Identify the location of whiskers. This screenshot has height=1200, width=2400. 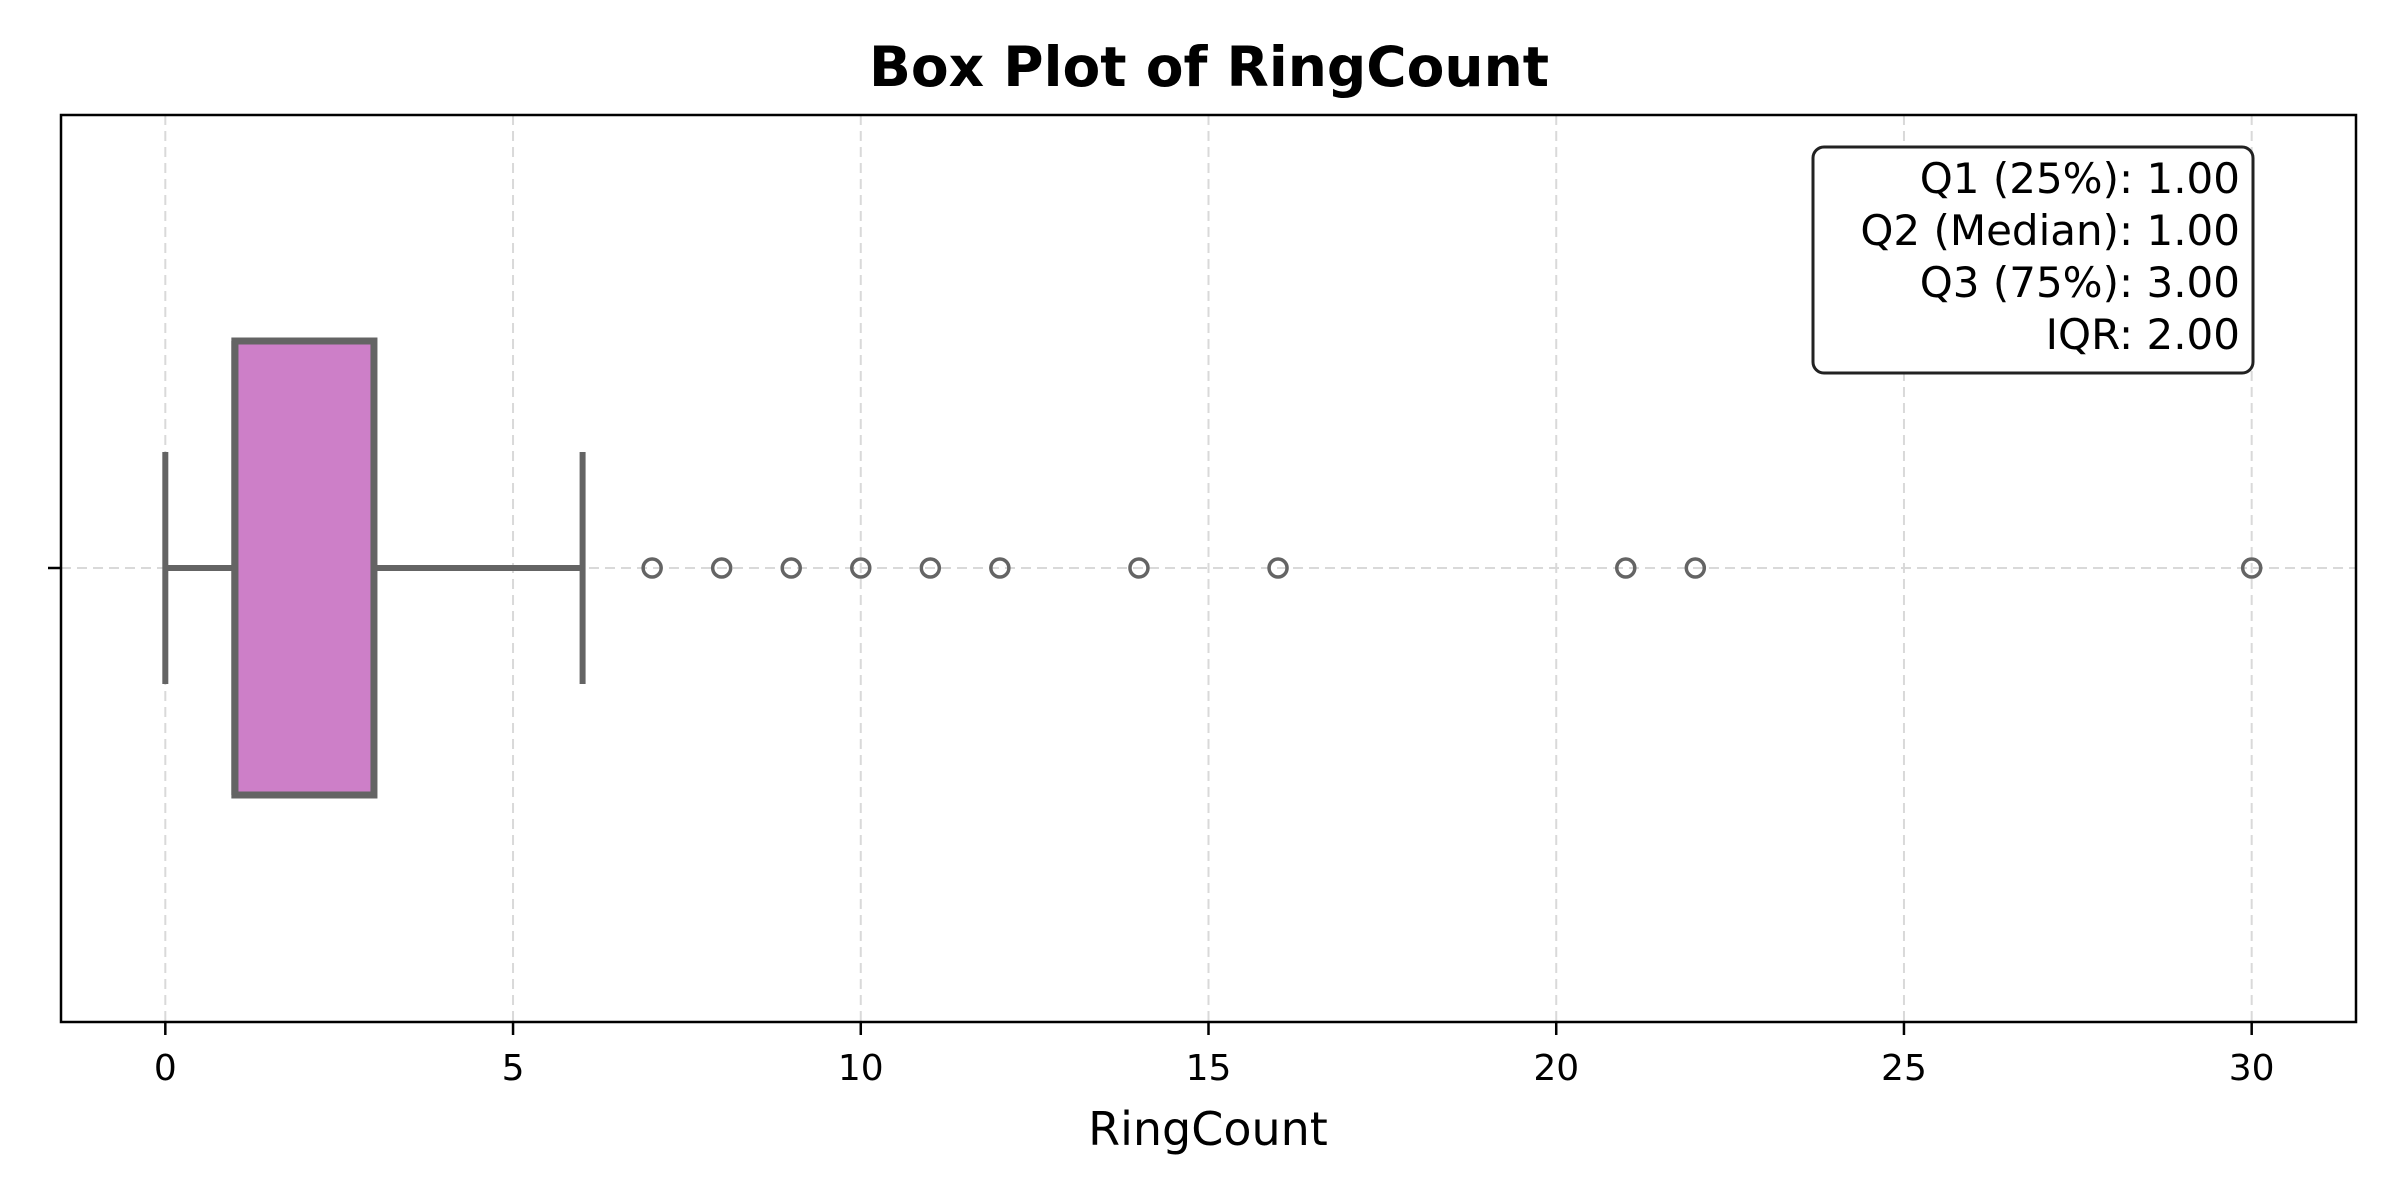
(374, 568).